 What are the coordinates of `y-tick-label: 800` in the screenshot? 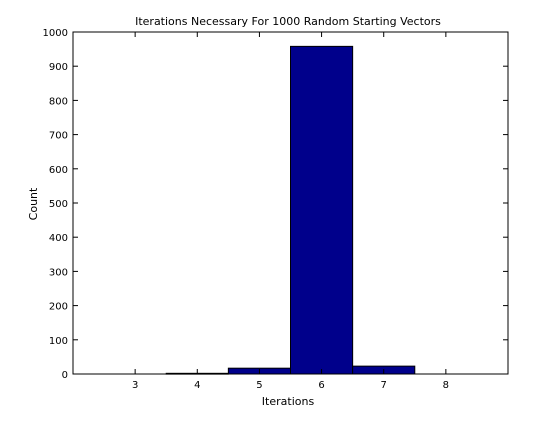 It's located at (58, 101).